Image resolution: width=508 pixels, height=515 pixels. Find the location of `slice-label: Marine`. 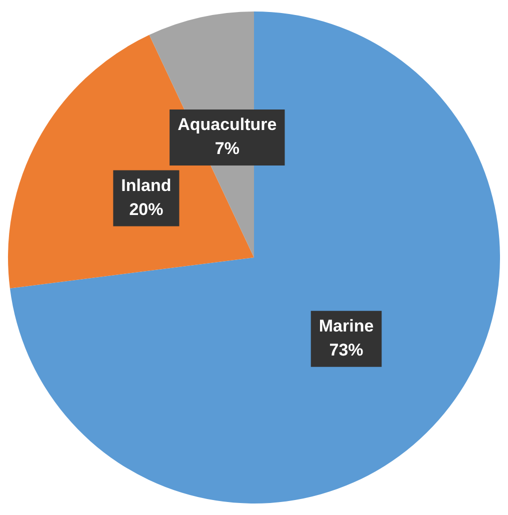

slice-label: Marine is located at coordinates (346, 326).